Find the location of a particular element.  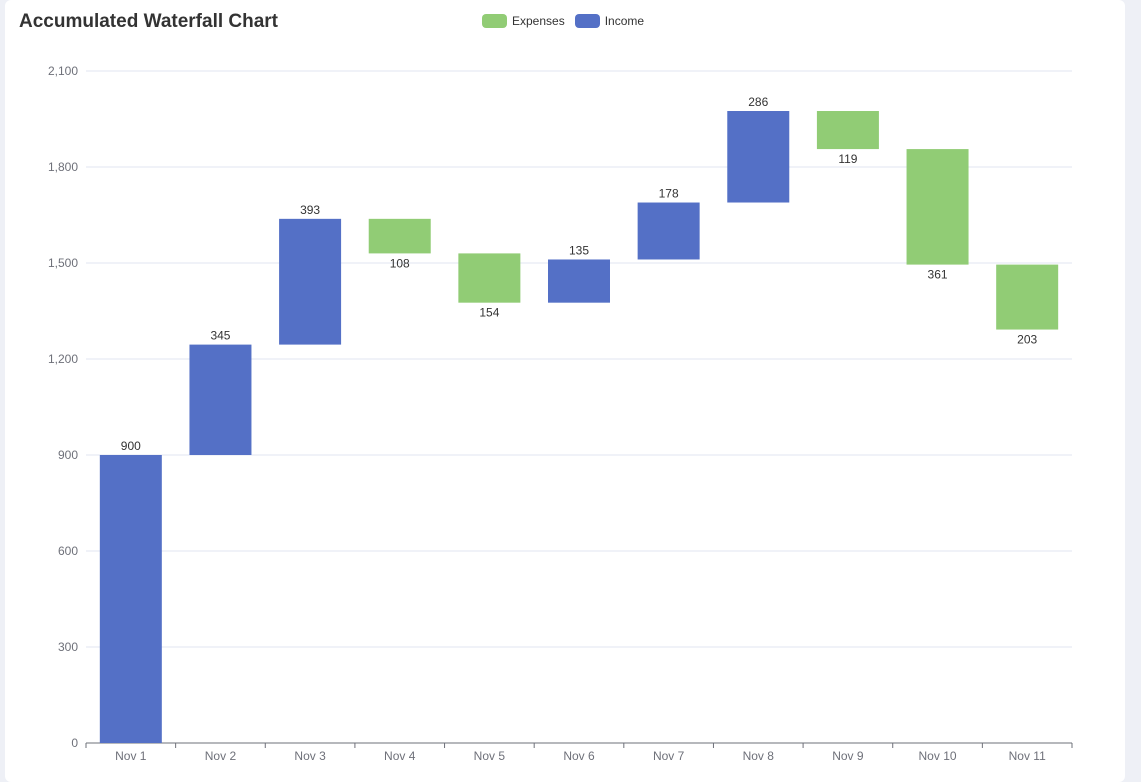

legend-item-income: Income is located at coordinates (609, 21).